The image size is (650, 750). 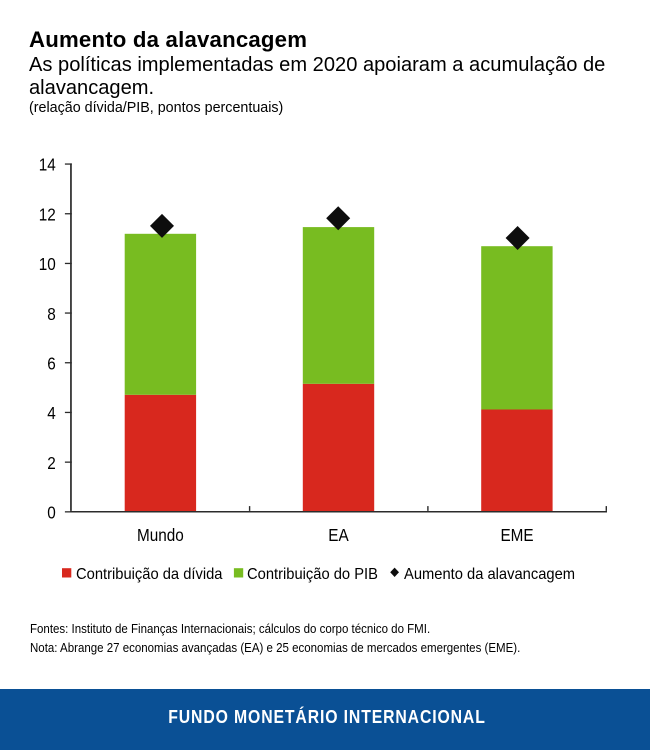 I want to click on svg-text: 10, so click(x=47, y=264).